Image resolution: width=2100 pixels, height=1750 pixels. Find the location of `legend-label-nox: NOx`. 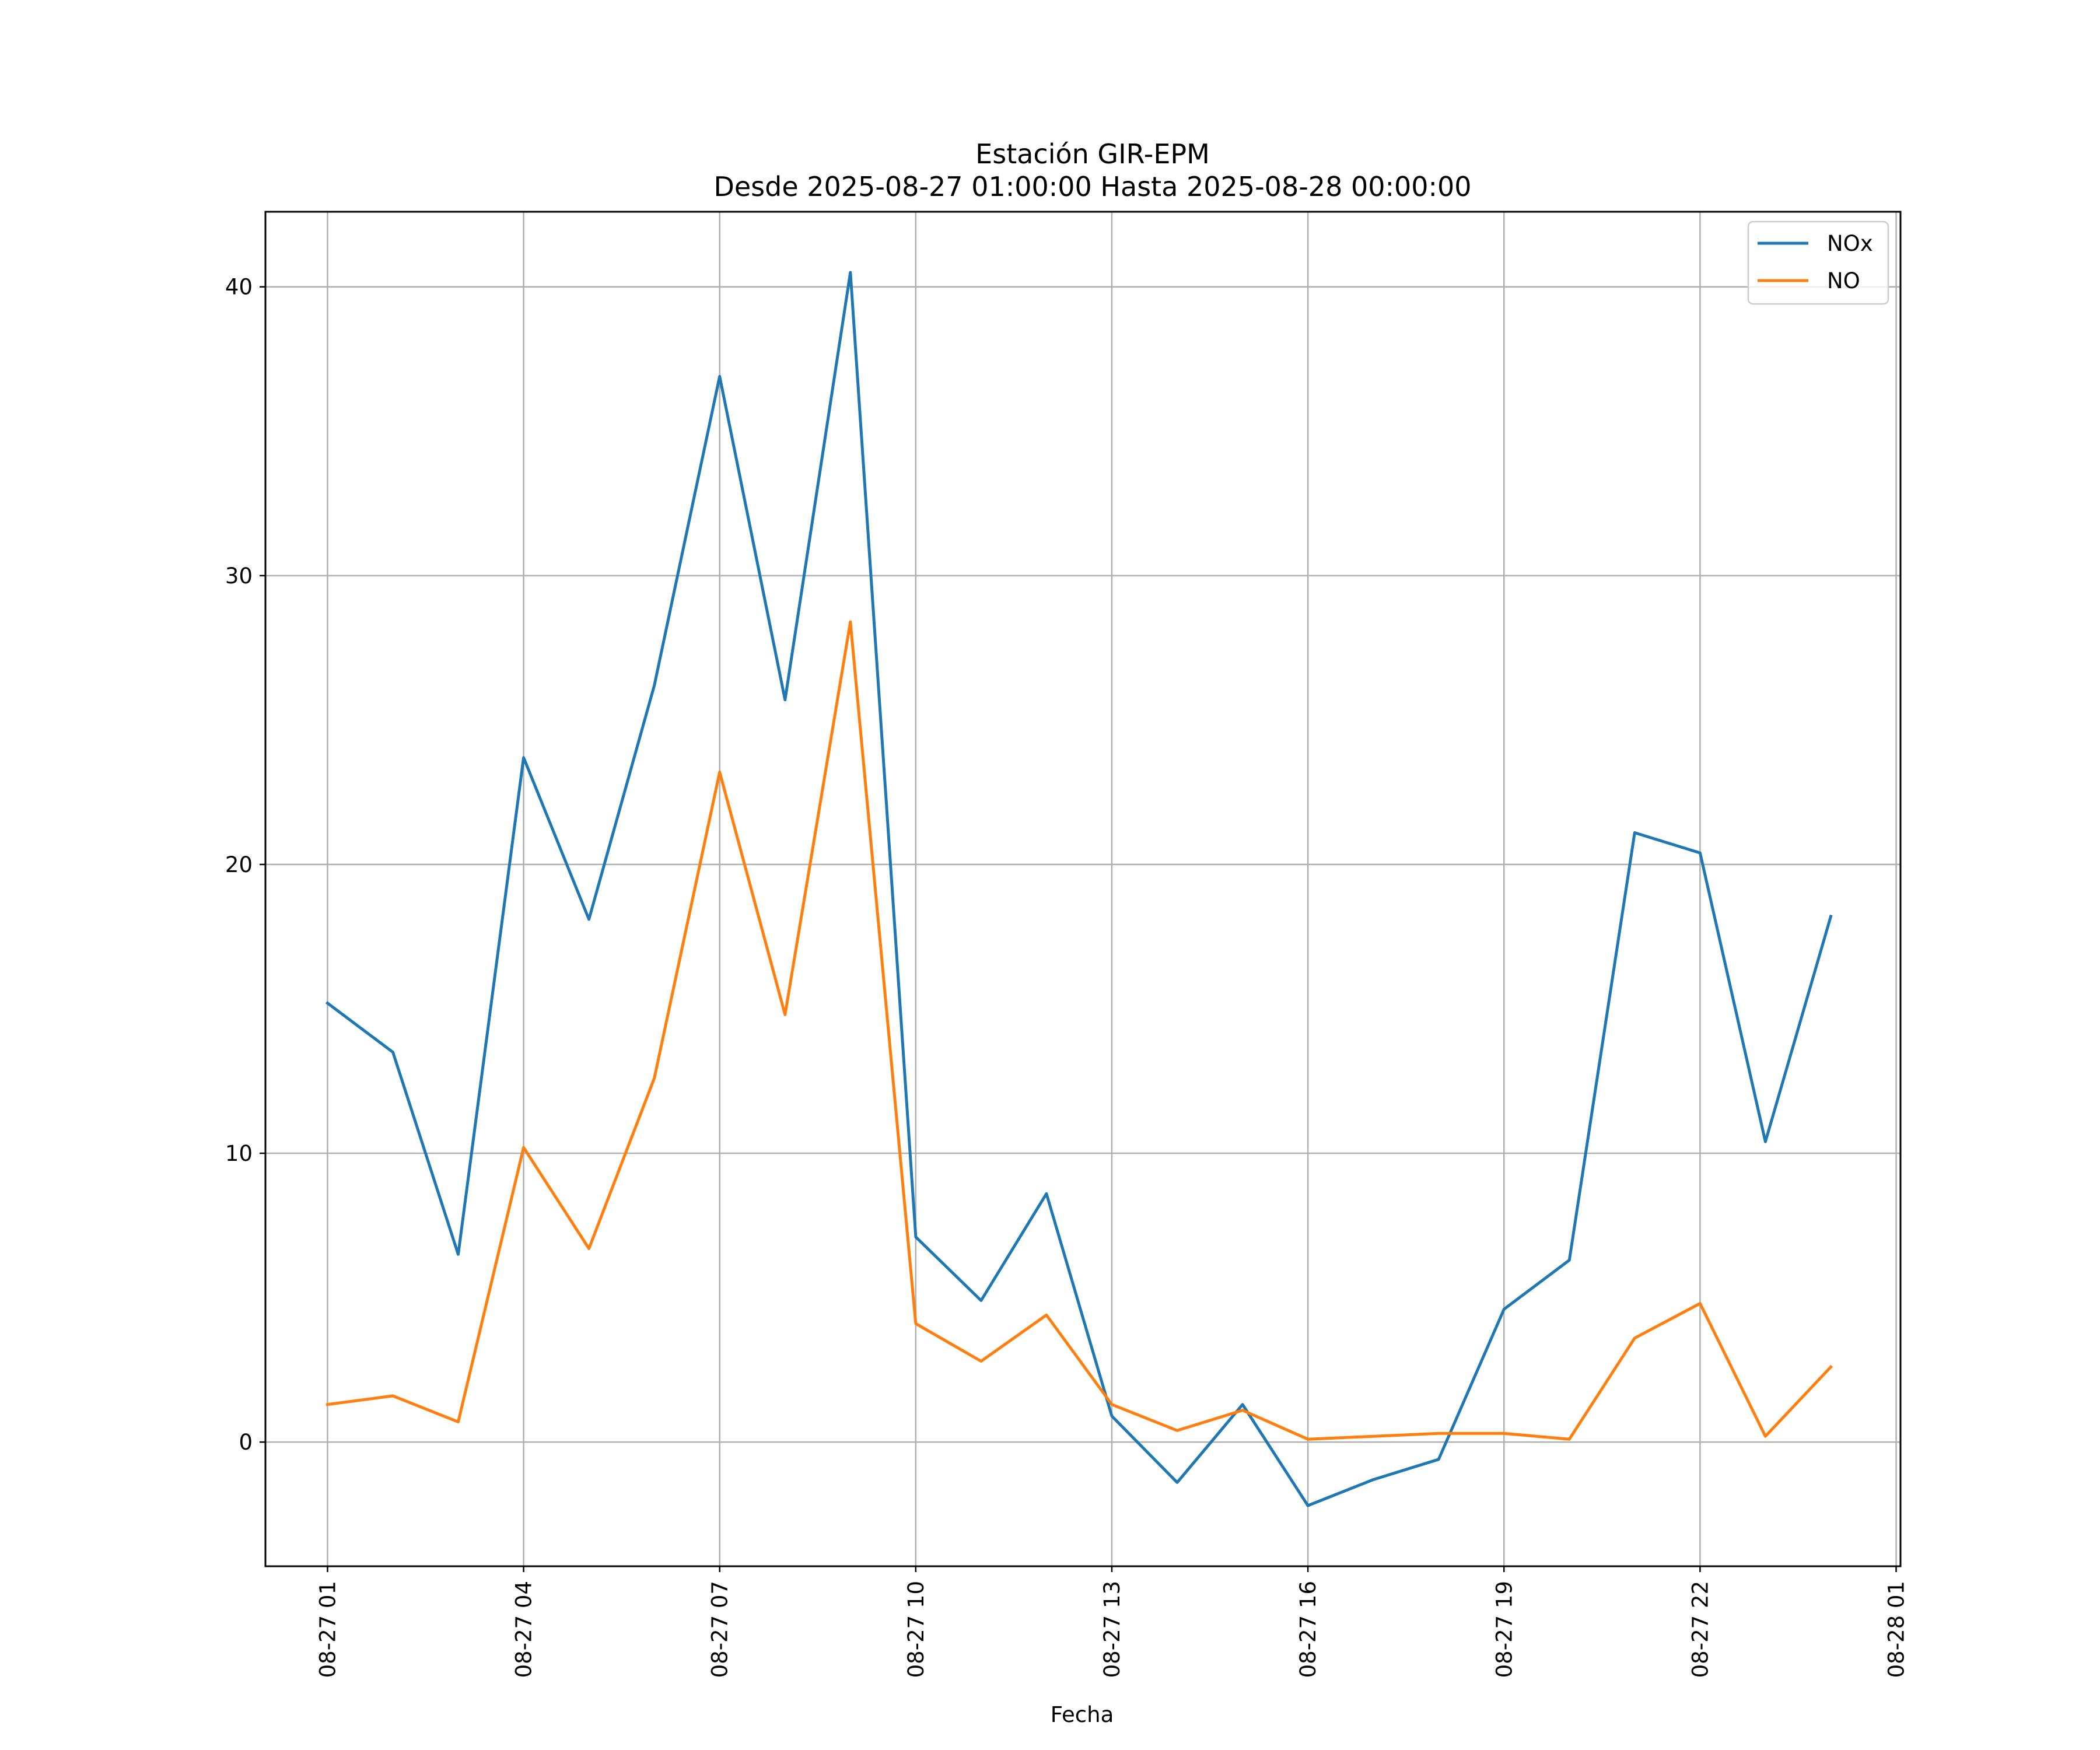

legend-label-nox: NOx is located at coordinates (1850, 243).